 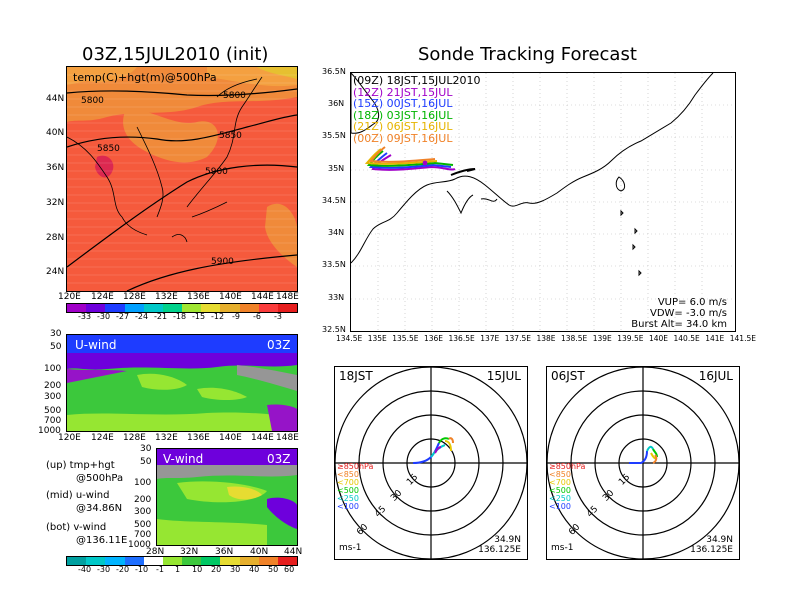 I want to click on pressure-tick: 200, so click(x=53, y=386).